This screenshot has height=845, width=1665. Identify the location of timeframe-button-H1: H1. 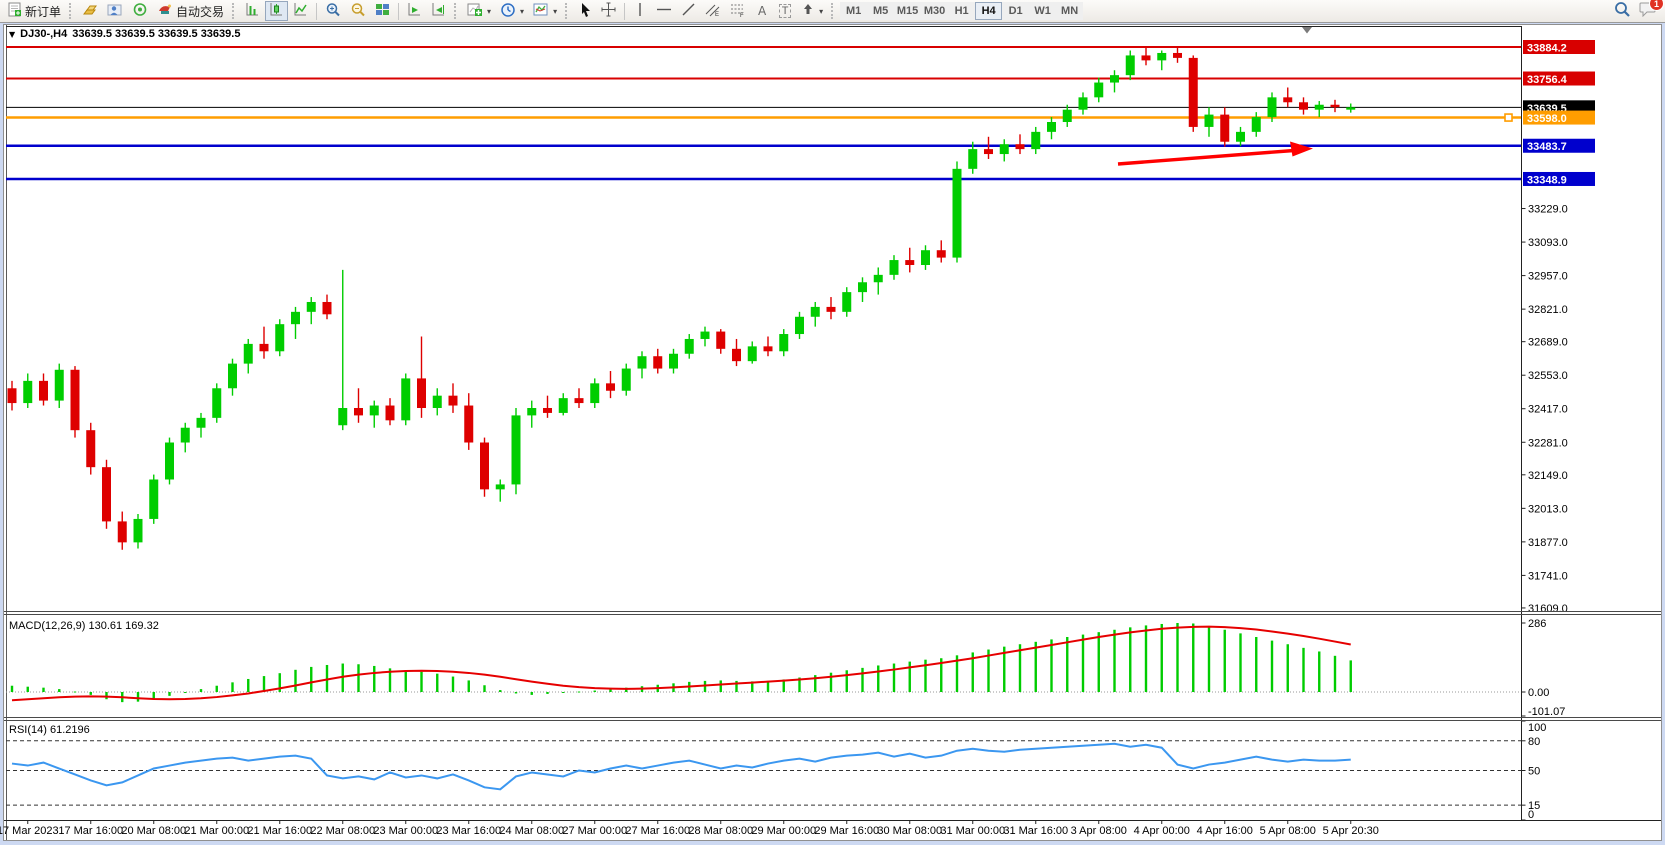
(962, 11).